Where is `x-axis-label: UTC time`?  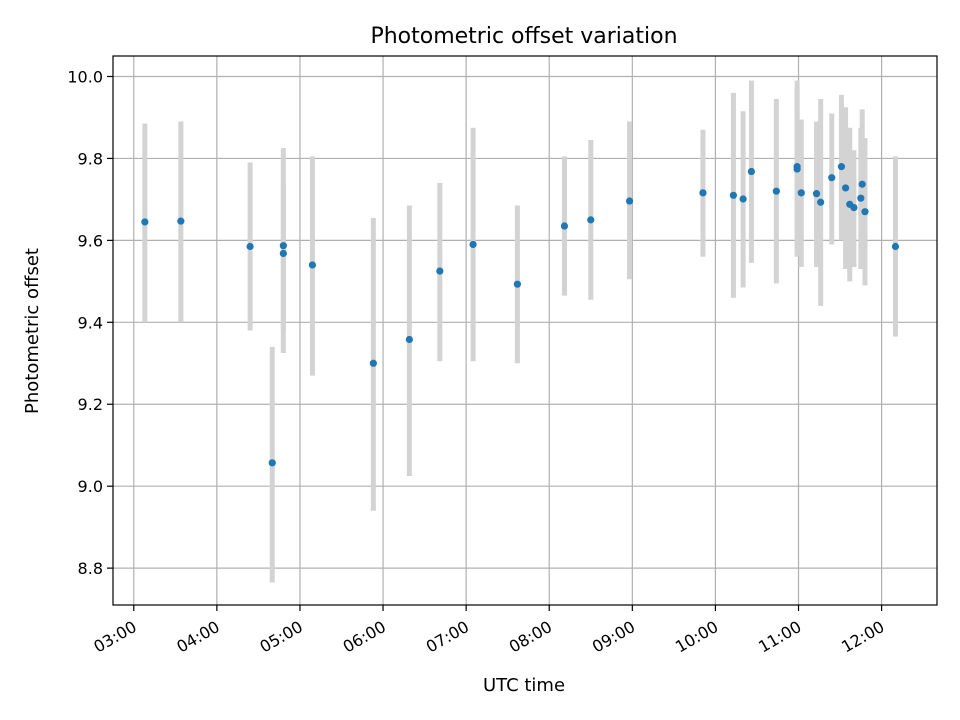 x-axis-label: UTC time is located at coordinates (524, 685).